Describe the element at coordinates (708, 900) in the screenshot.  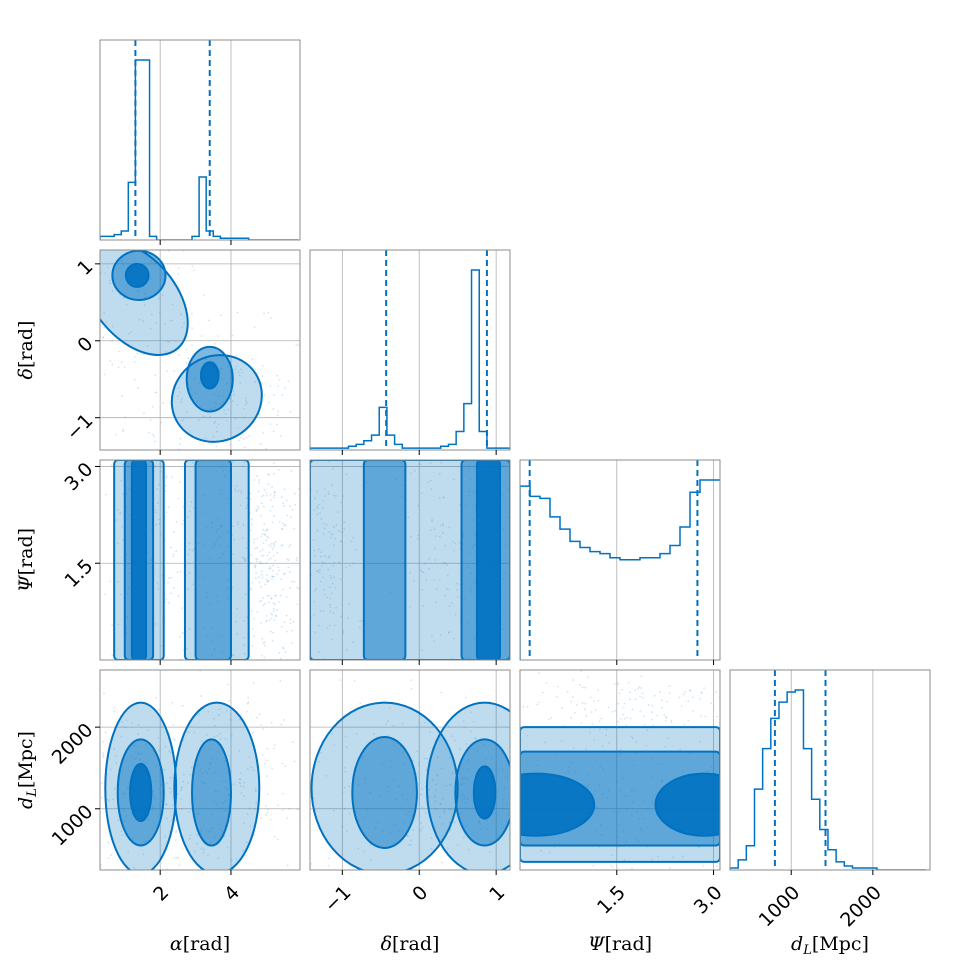
I see `x-tick-label: 3.0` at that location.